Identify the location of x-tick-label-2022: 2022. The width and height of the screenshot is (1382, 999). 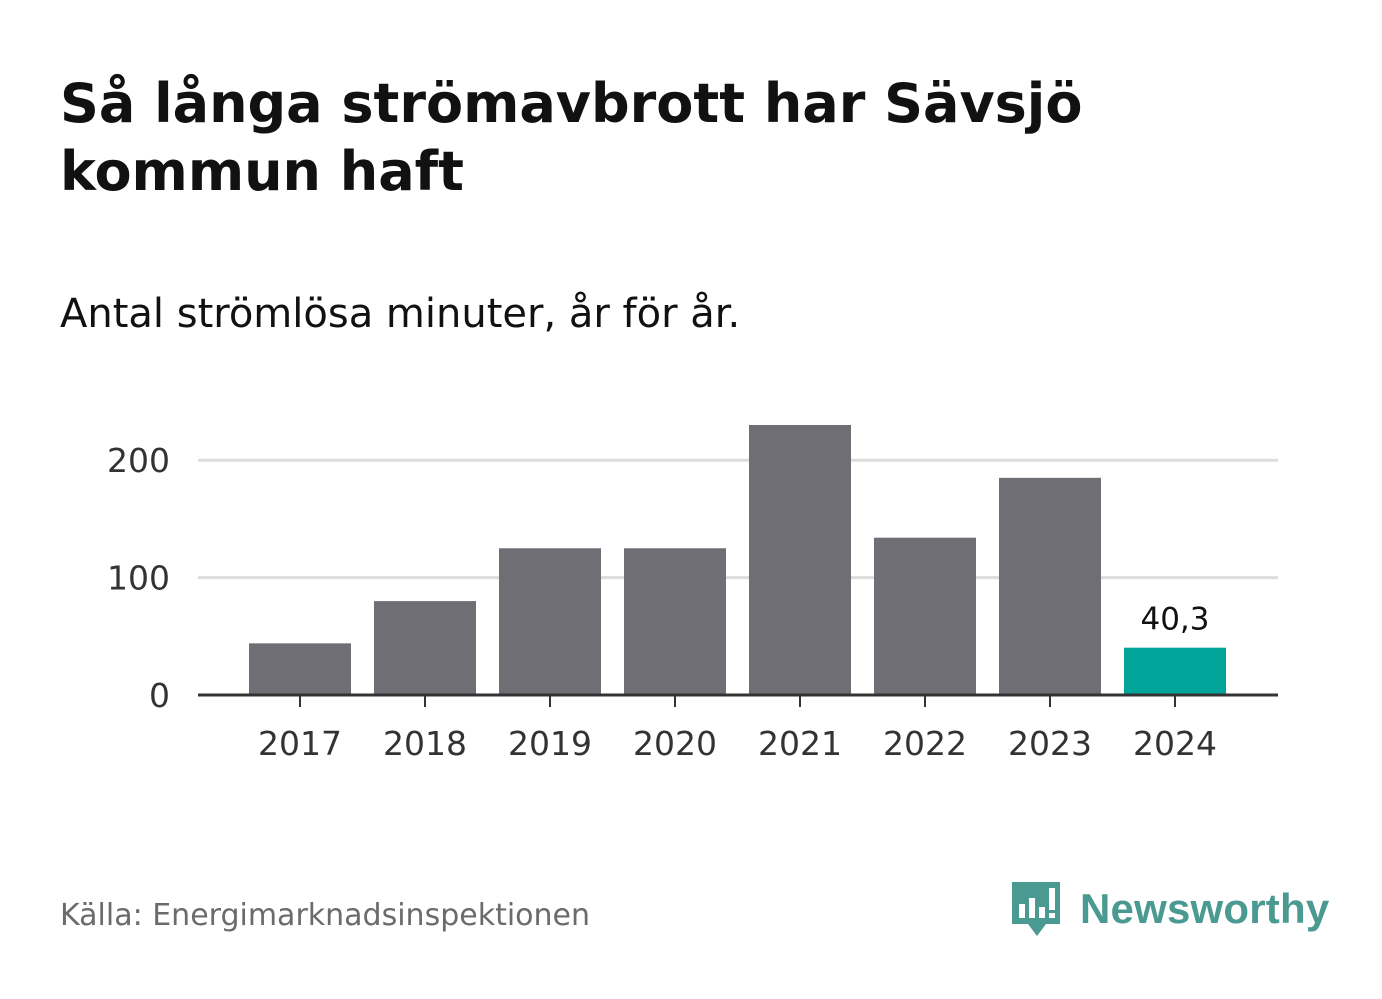
(925, 743).